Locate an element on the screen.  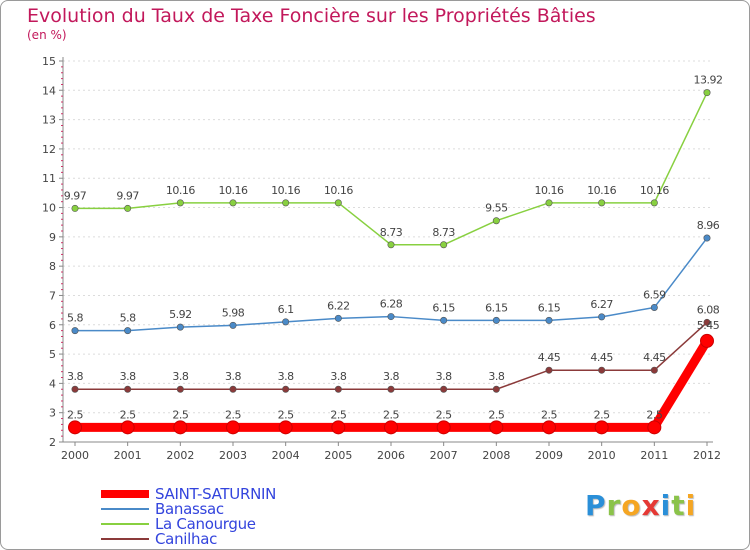
y-tick-label: 8 is located at coordinates (52, 266).